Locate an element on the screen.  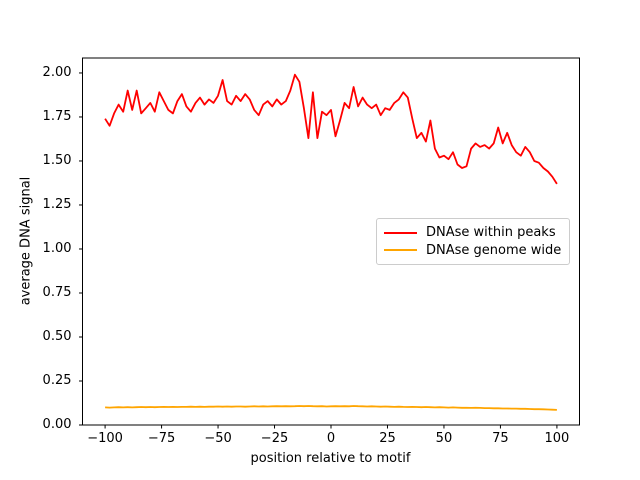
x-tick-label: 50 is located at coordinates (444, 438).